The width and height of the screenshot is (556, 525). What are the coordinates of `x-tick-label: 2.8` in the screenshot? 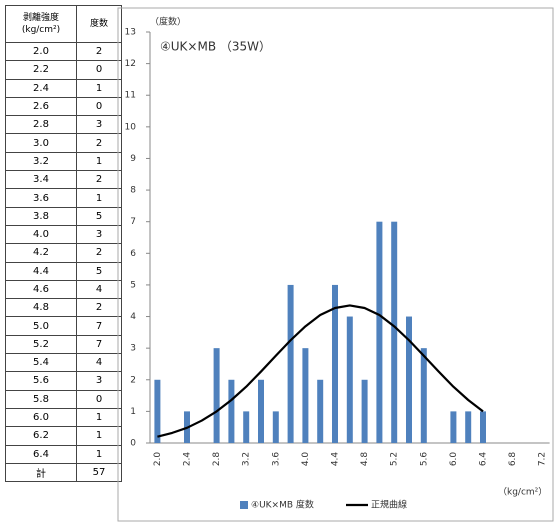 It's located at (217, 459).